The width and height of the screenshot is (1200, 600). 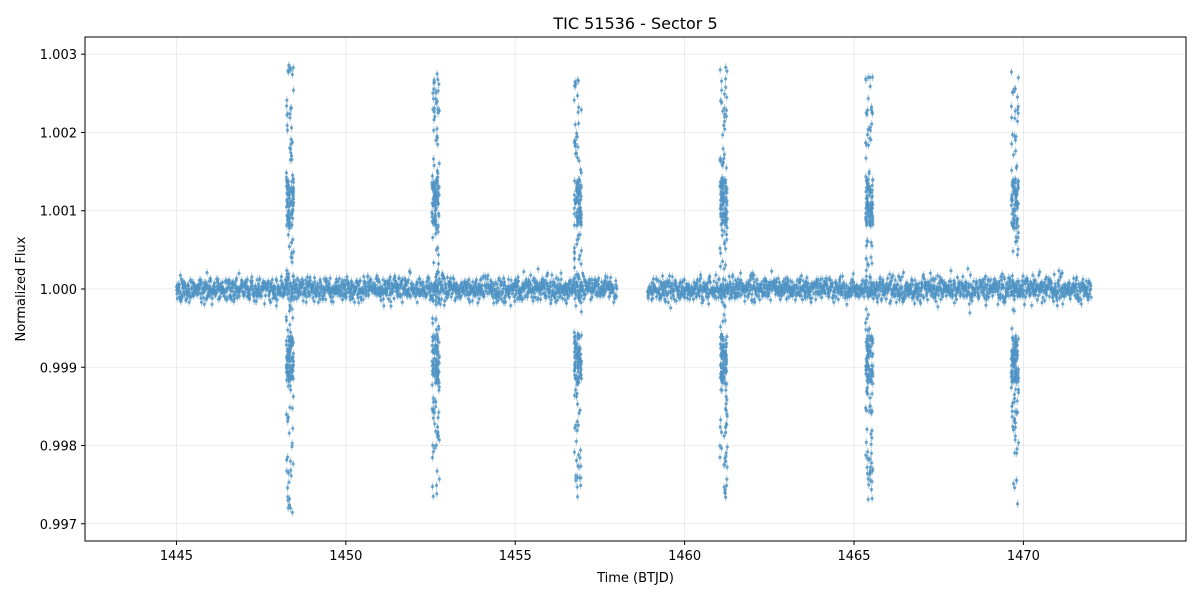 What do you see at coordinates (176, 556) in the screenshot?
I see `x-tick-label: 1445` at bounding box center [176, 556].